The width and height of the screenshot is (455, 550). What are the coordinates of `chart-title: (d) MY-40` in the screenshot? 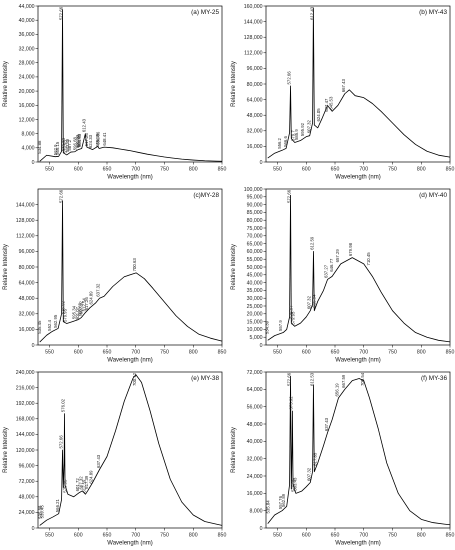 It's located at (433, 195).